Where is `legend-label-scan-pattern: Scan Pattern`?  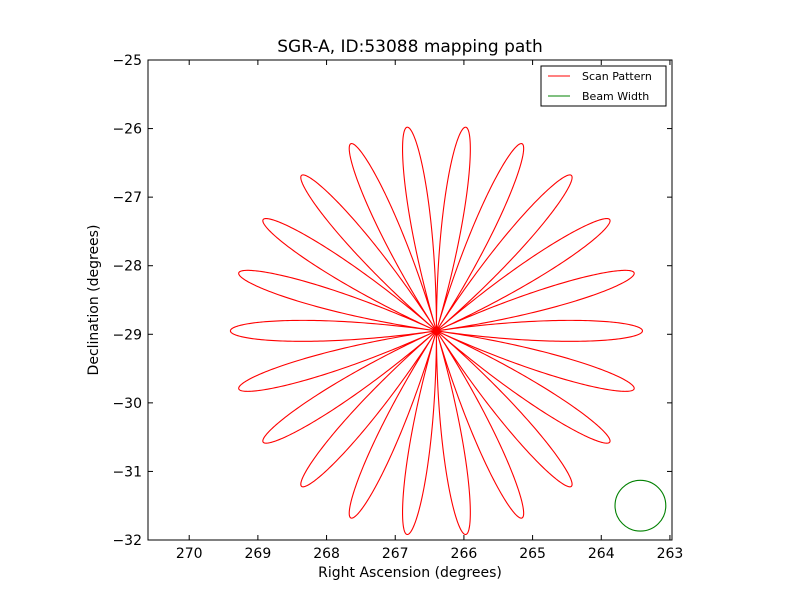
legend-label-scan-pattern: Scan Pattern is located at coordinates (617, 76).